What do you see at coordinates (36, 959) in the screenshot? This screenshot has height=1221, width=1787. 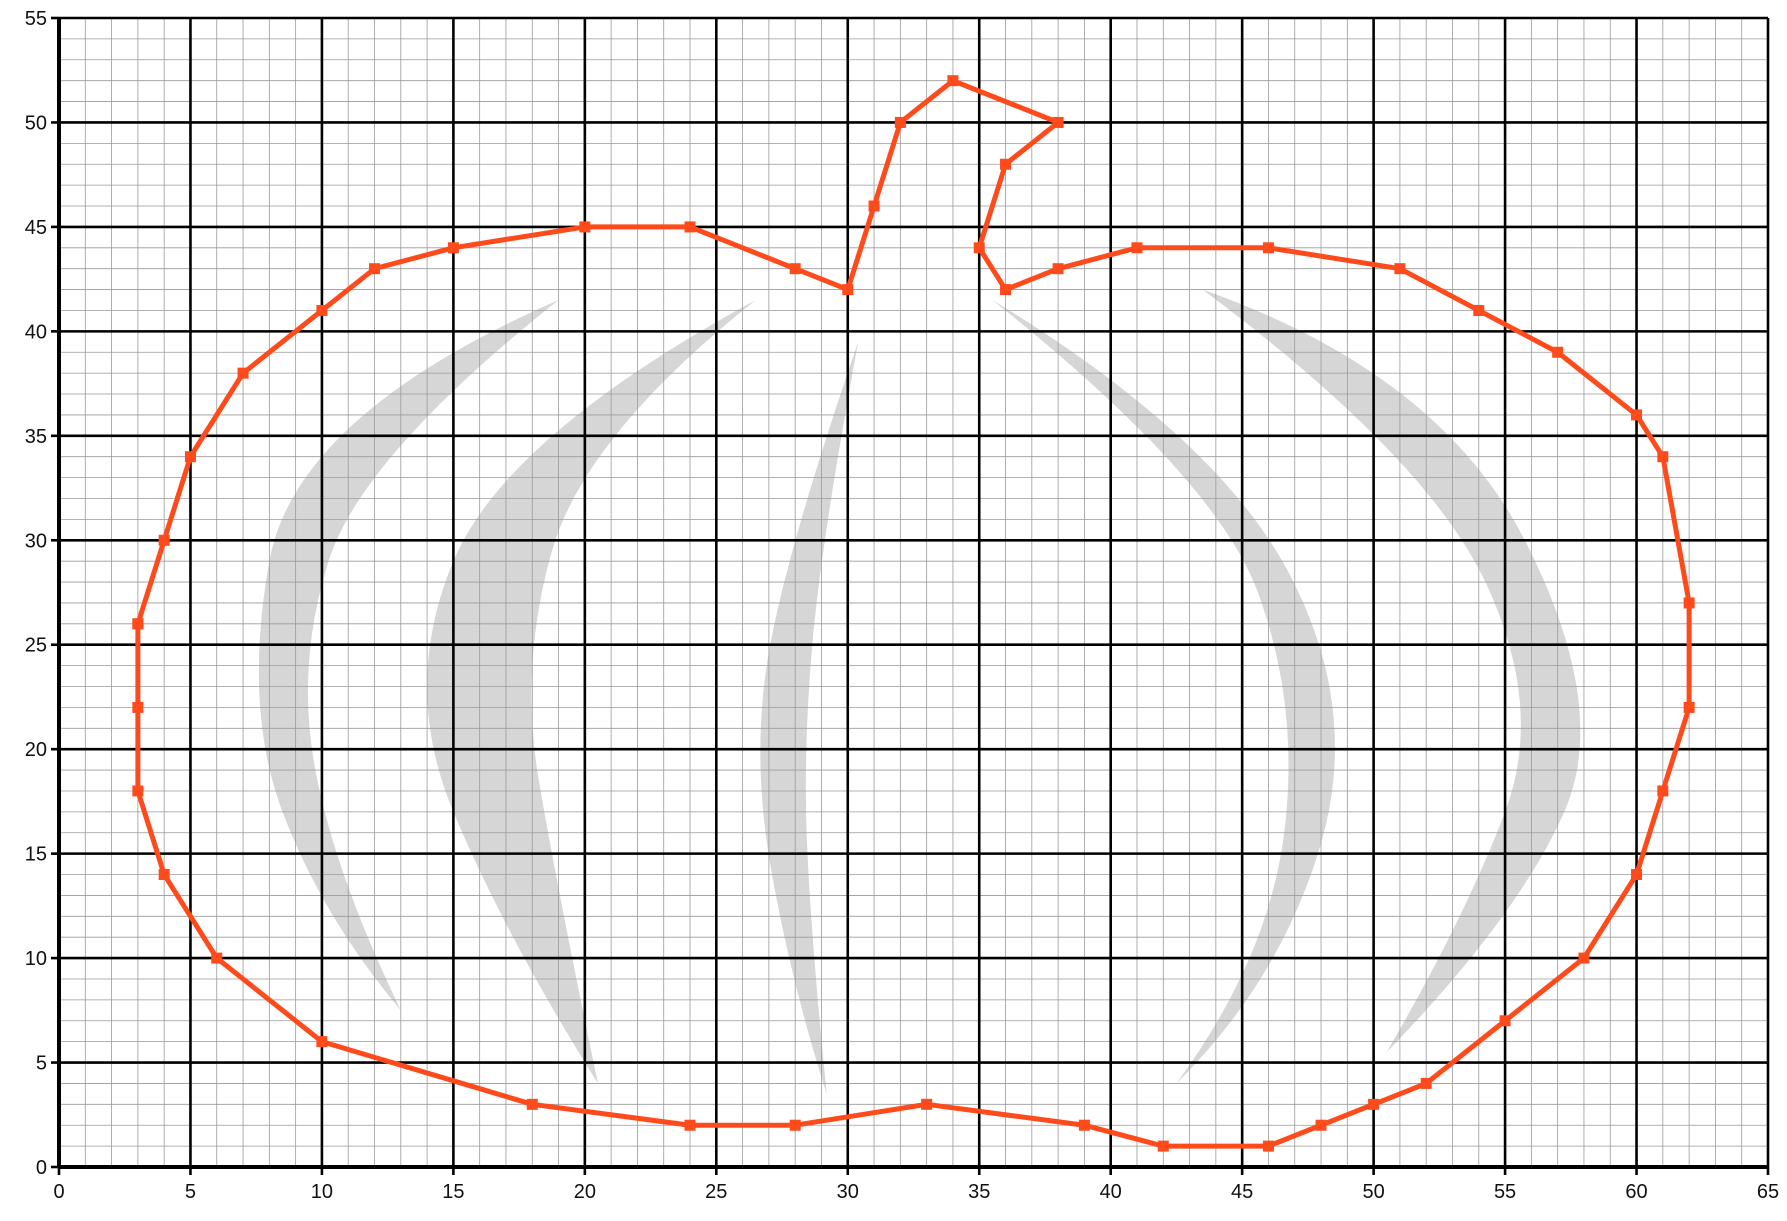 I see `y-tick-label-10: 10` at bounding box center [36, 959].